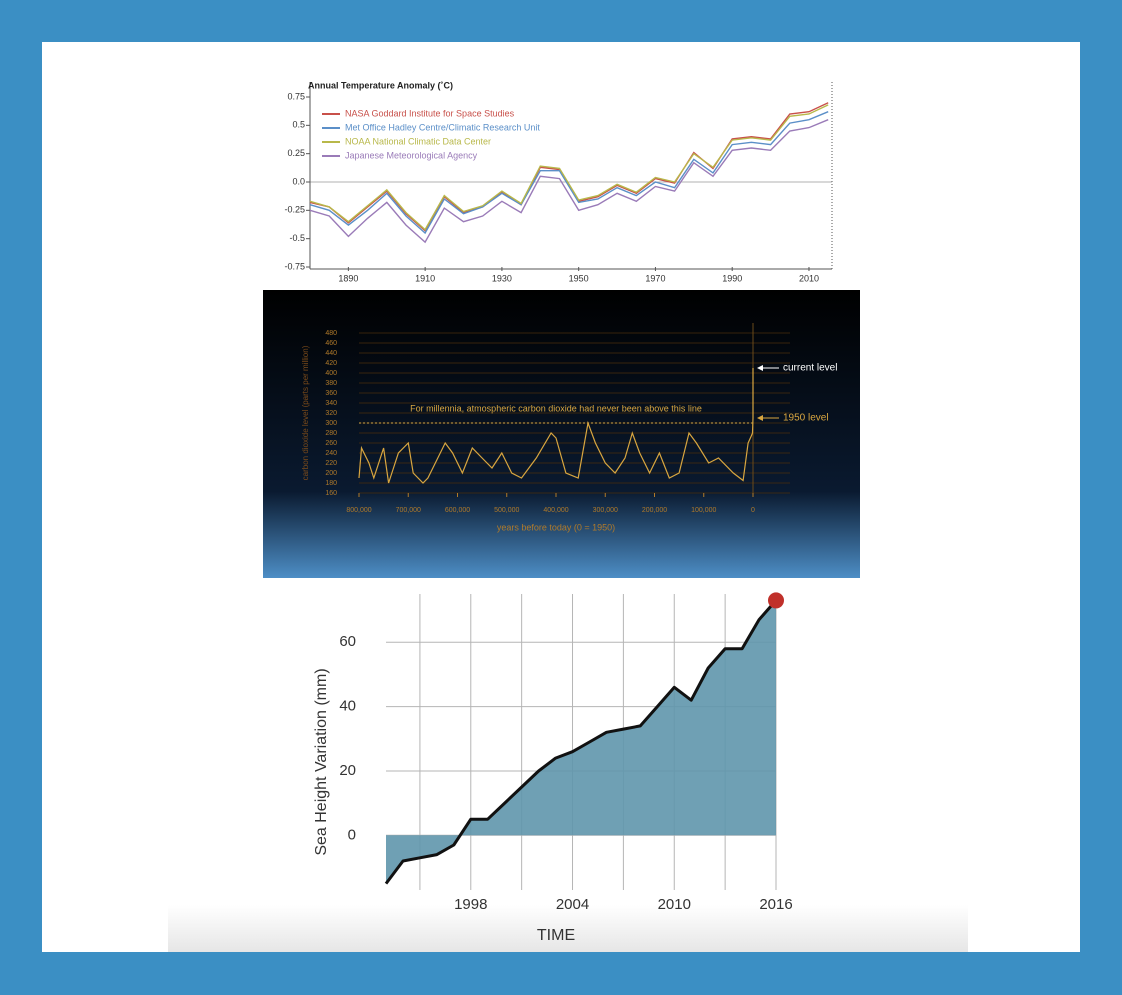 This screenshot has width=1122, height=995. I want to click on y-tick-label: 40, so click(347, 706).